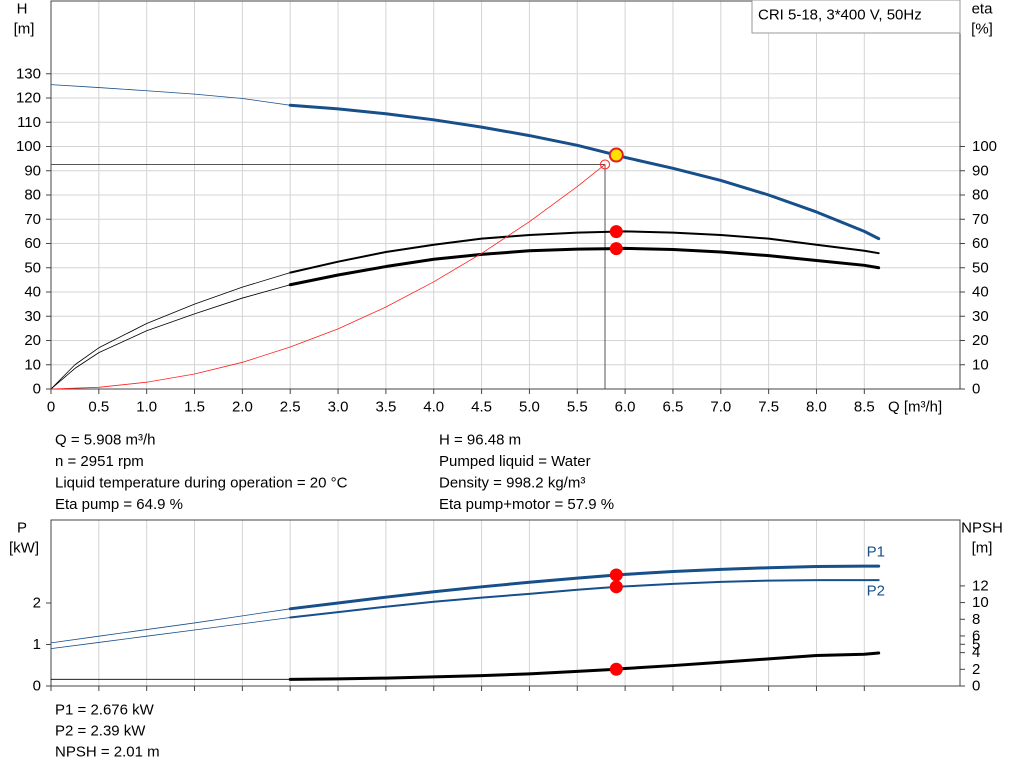 The width and height of the screenshot is (1024, 781). What do you see at coordinates (28, 73) in the screenshot?
I see `y-tick-label: 130` at bounding box center [28, 73].